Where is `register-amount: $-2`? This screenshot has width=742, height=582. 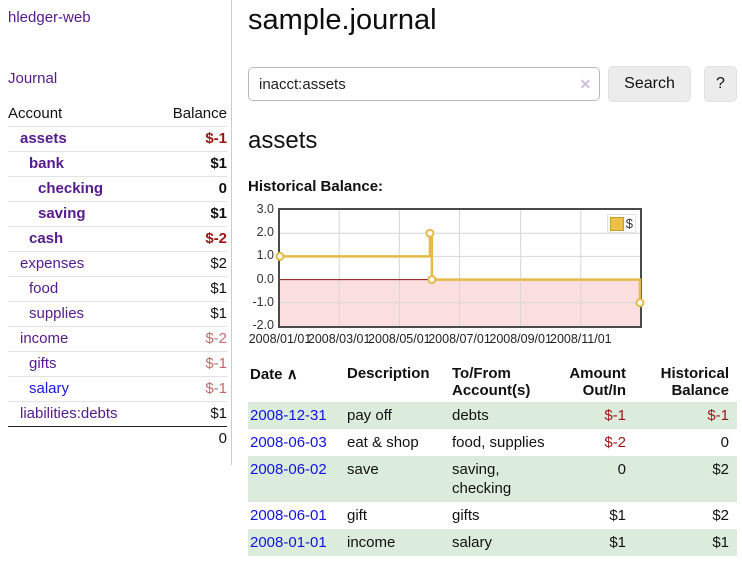 register-amount: $-2 is located at coordinates (615, 442).